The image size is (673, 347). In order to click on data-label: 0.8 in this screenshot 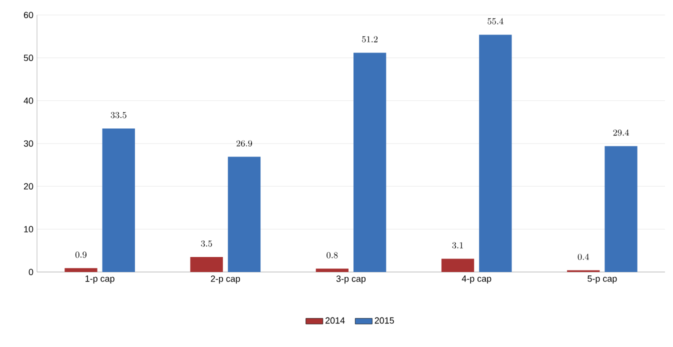, I will do `click(332, 255)`.